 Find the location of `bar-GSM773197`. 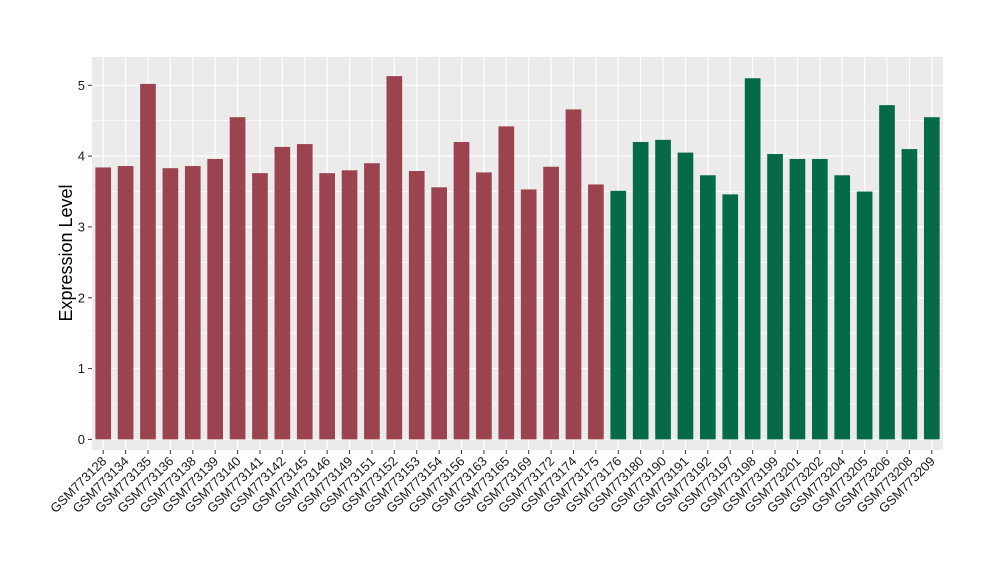

bar-GSM773197 is located at coordinates (730, 317).